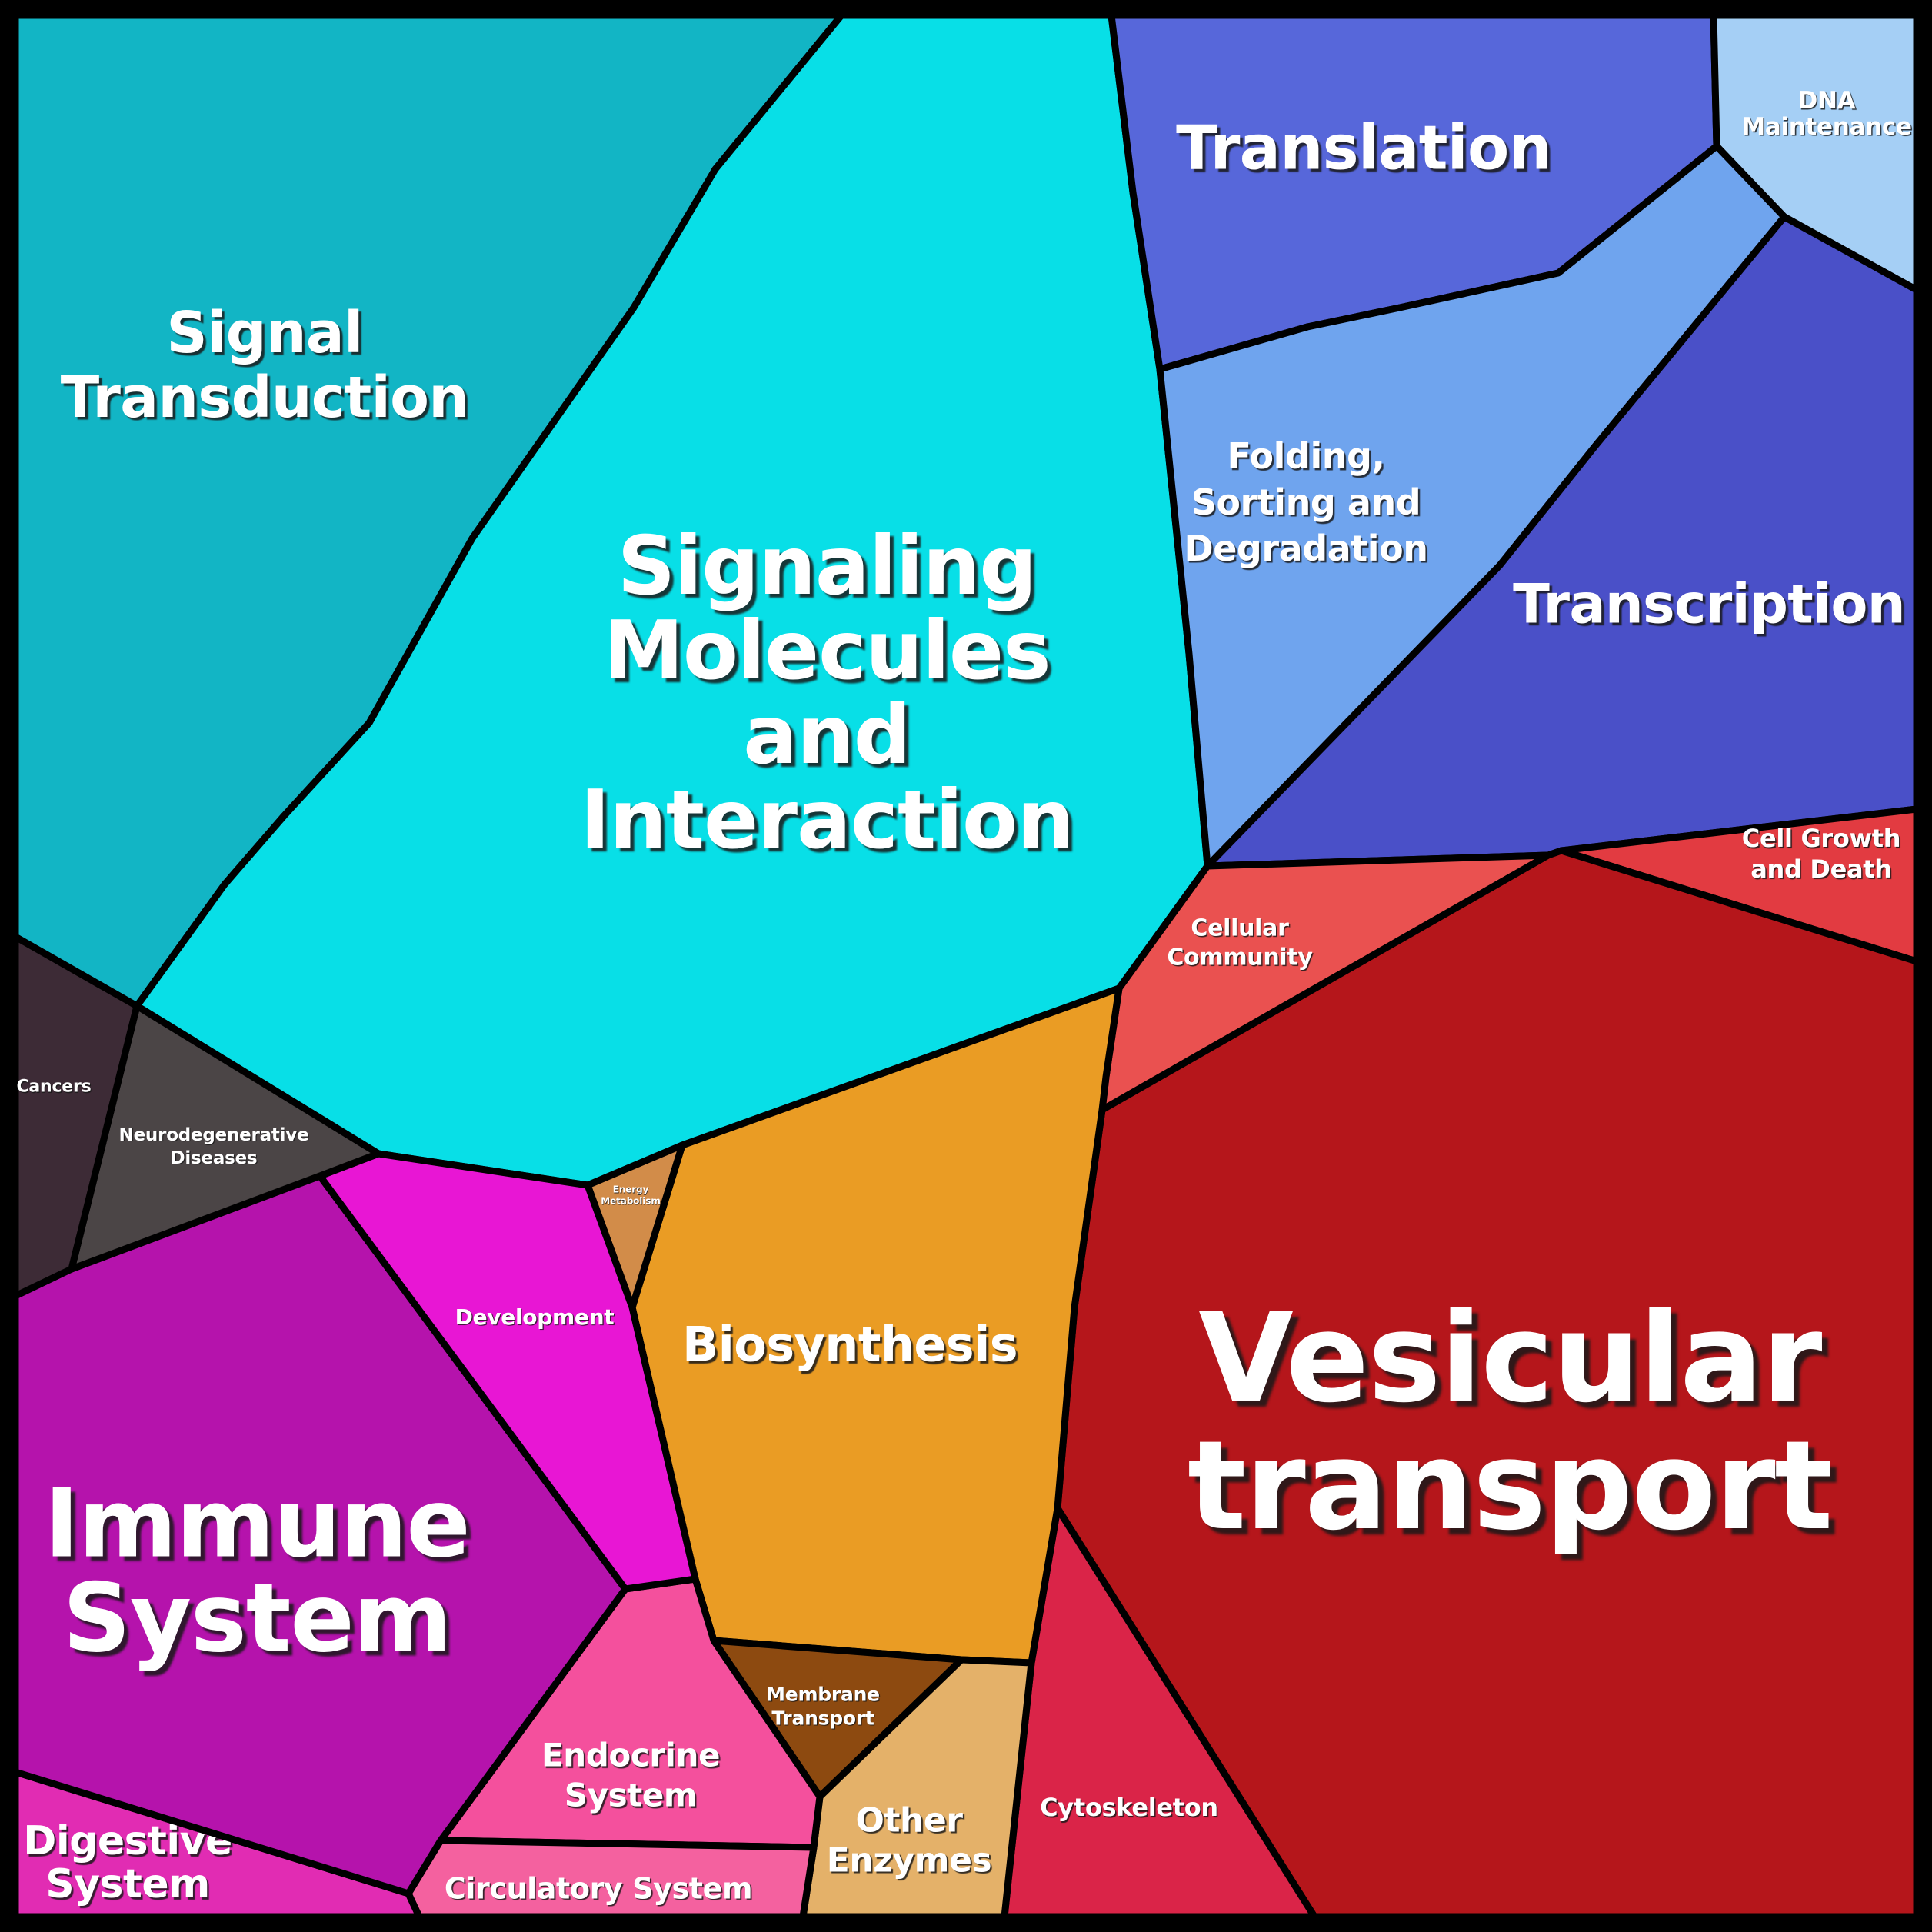  I want to click on region-energy-metabolism-label: Energy Metabolism, so click(630, 1195).